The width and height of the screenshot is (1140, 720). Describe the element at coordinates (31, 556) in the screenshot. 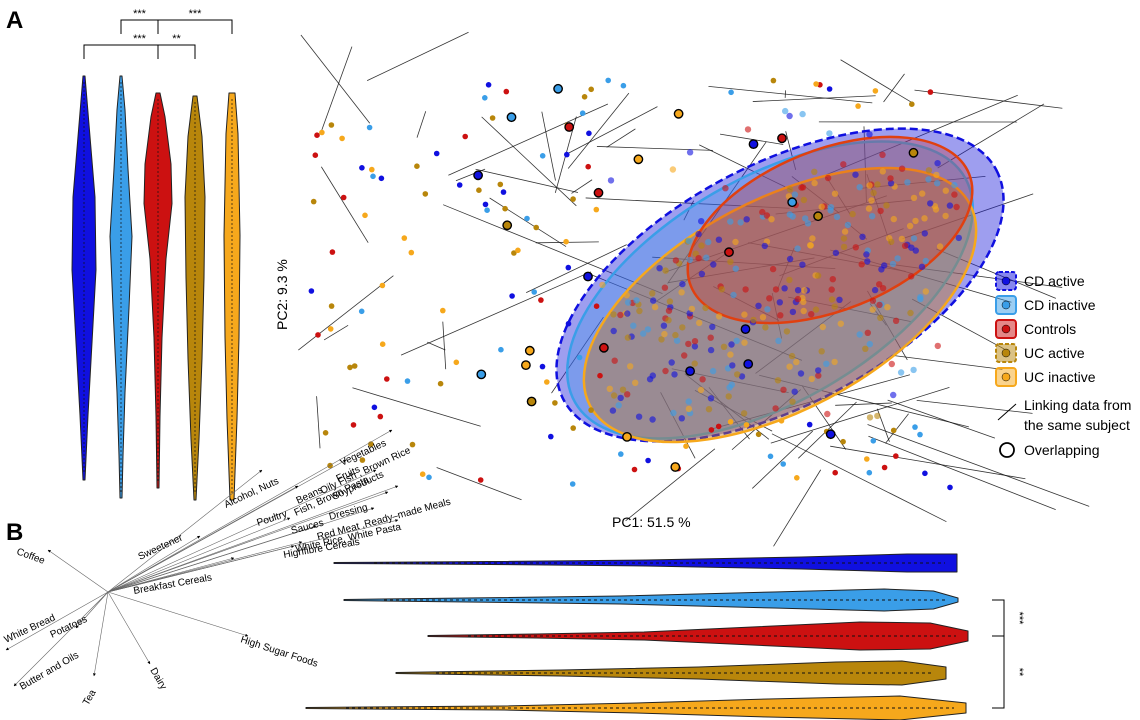

I see `loading-label-coffee: Coffee` at that location.